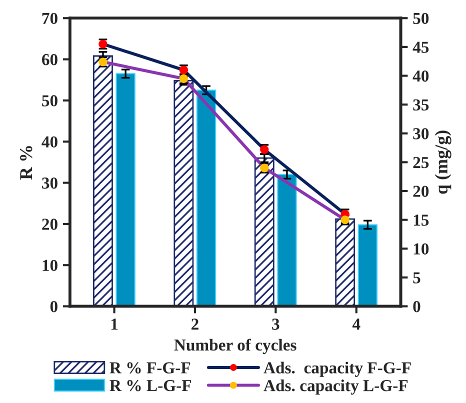 This screenshot has height=403, width=466. Describe the element at coordinates (420, 76) in the screenshot. I see `y2-tick-label: 40` at that location.